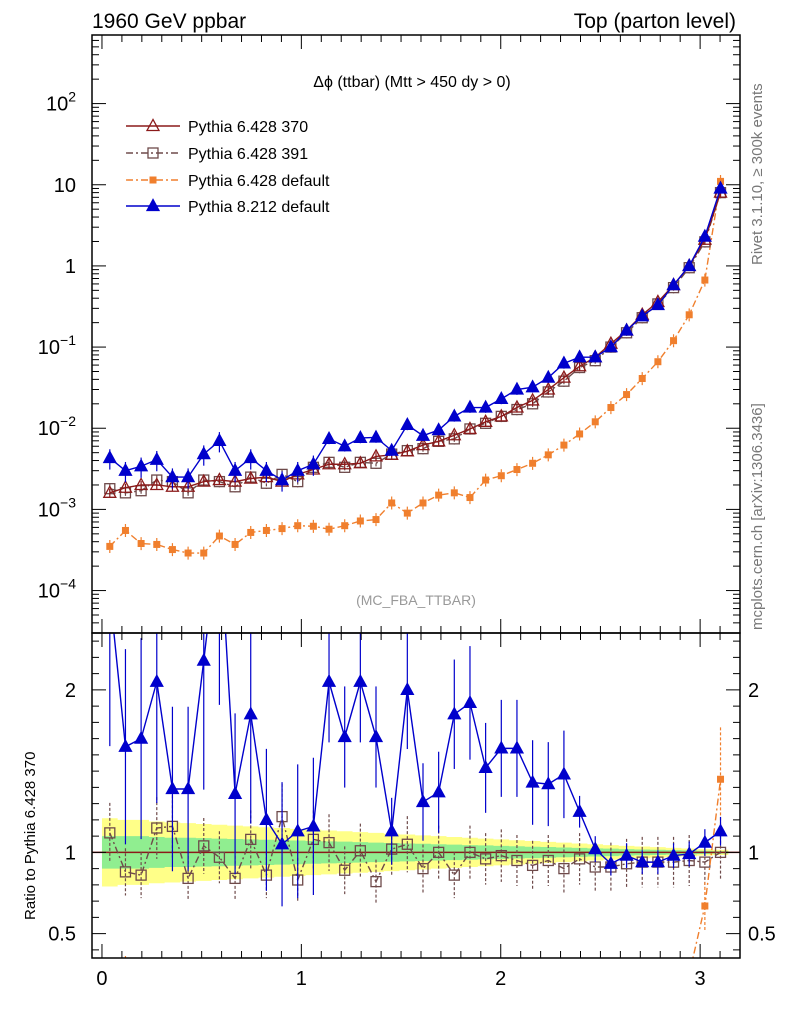 The image size is (786, 1024). I want to click on header-left: 1960 GeV ppbar, so click(169, 21).